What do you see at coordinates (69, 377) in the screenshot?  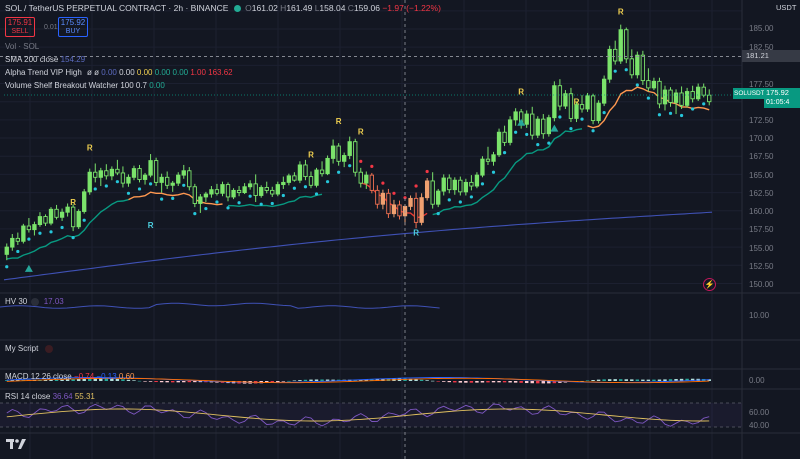 I see `macd-legend: MACD 12 26 close −0.74 −0.13 0.60` at bounding box center [69, 377].